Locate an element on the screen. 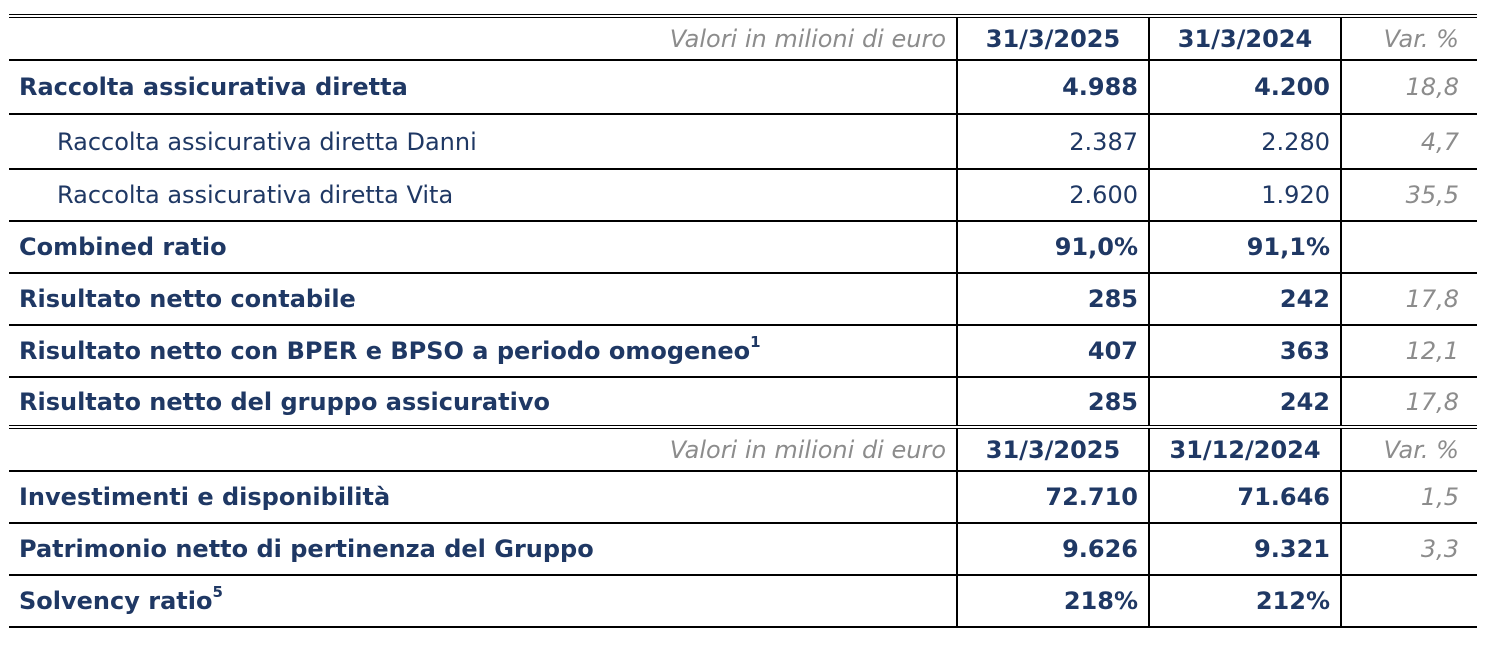  row-value-current: 407 is located at coordinates (1052, 351).